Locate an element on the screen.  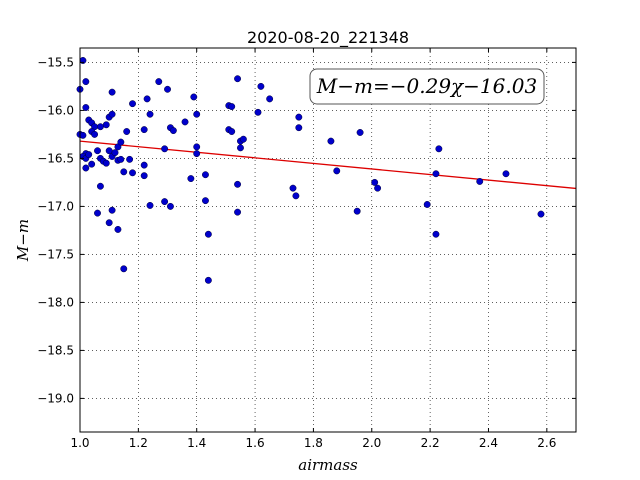
annotation-text: M−m=−0.29χ−16.03 is located at coordinates (426, 86).